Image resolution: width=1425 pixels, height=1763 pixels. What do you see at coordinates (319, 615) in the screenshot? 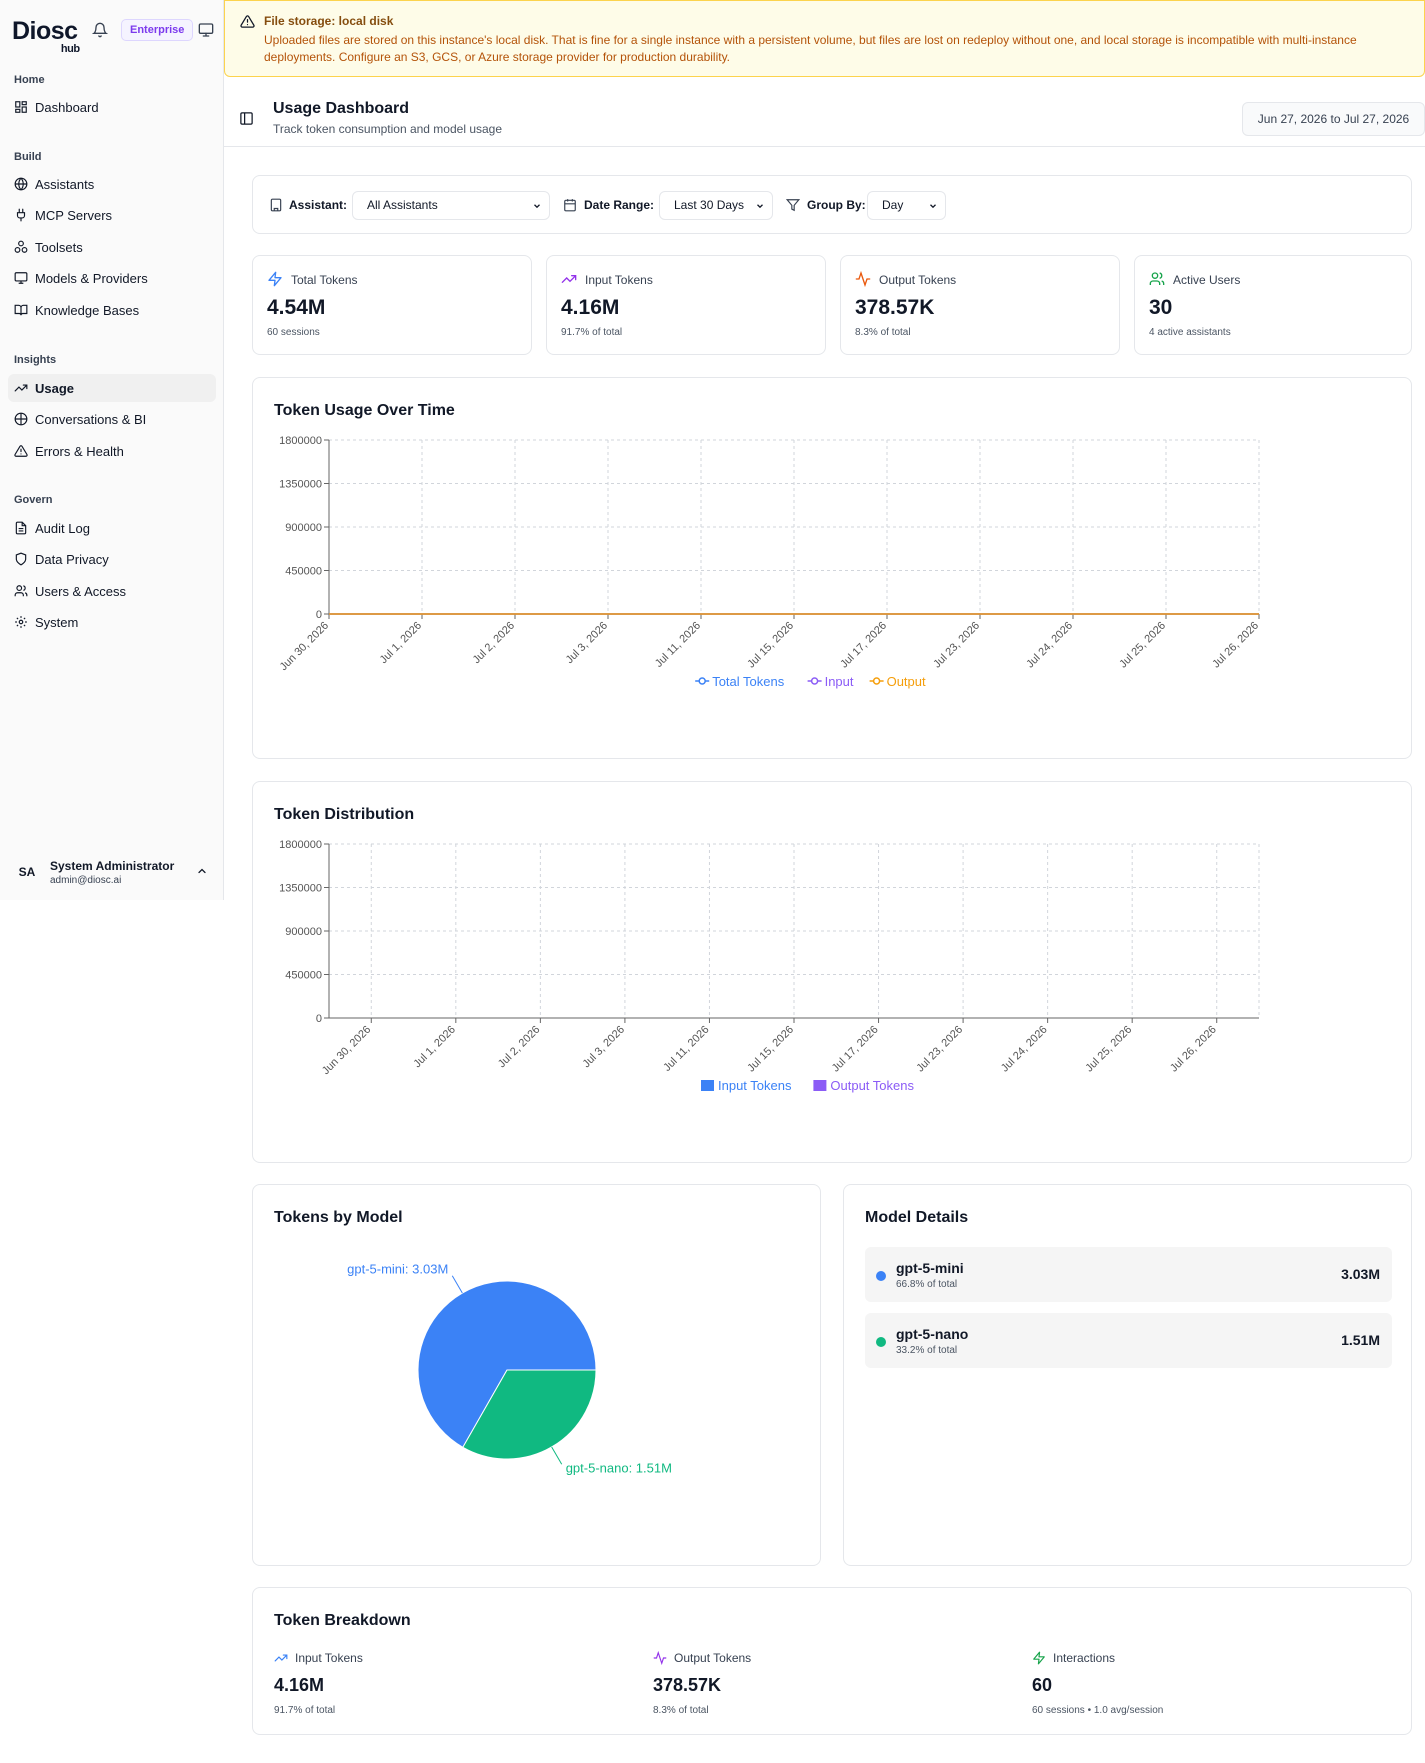
I see `y-tick-label: 0` at bounding box center [319, 615].